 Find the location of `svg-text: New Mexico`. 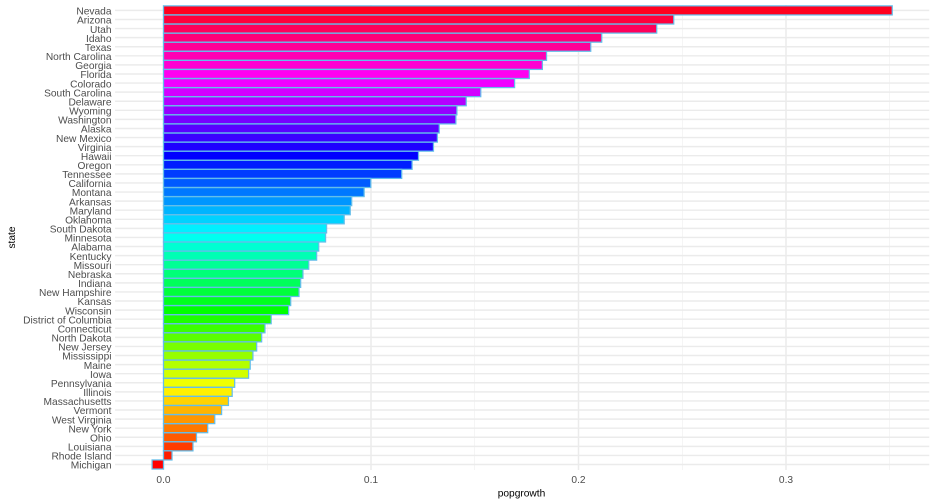

svg-text: New Mexico is located at coordinates (84, 139).